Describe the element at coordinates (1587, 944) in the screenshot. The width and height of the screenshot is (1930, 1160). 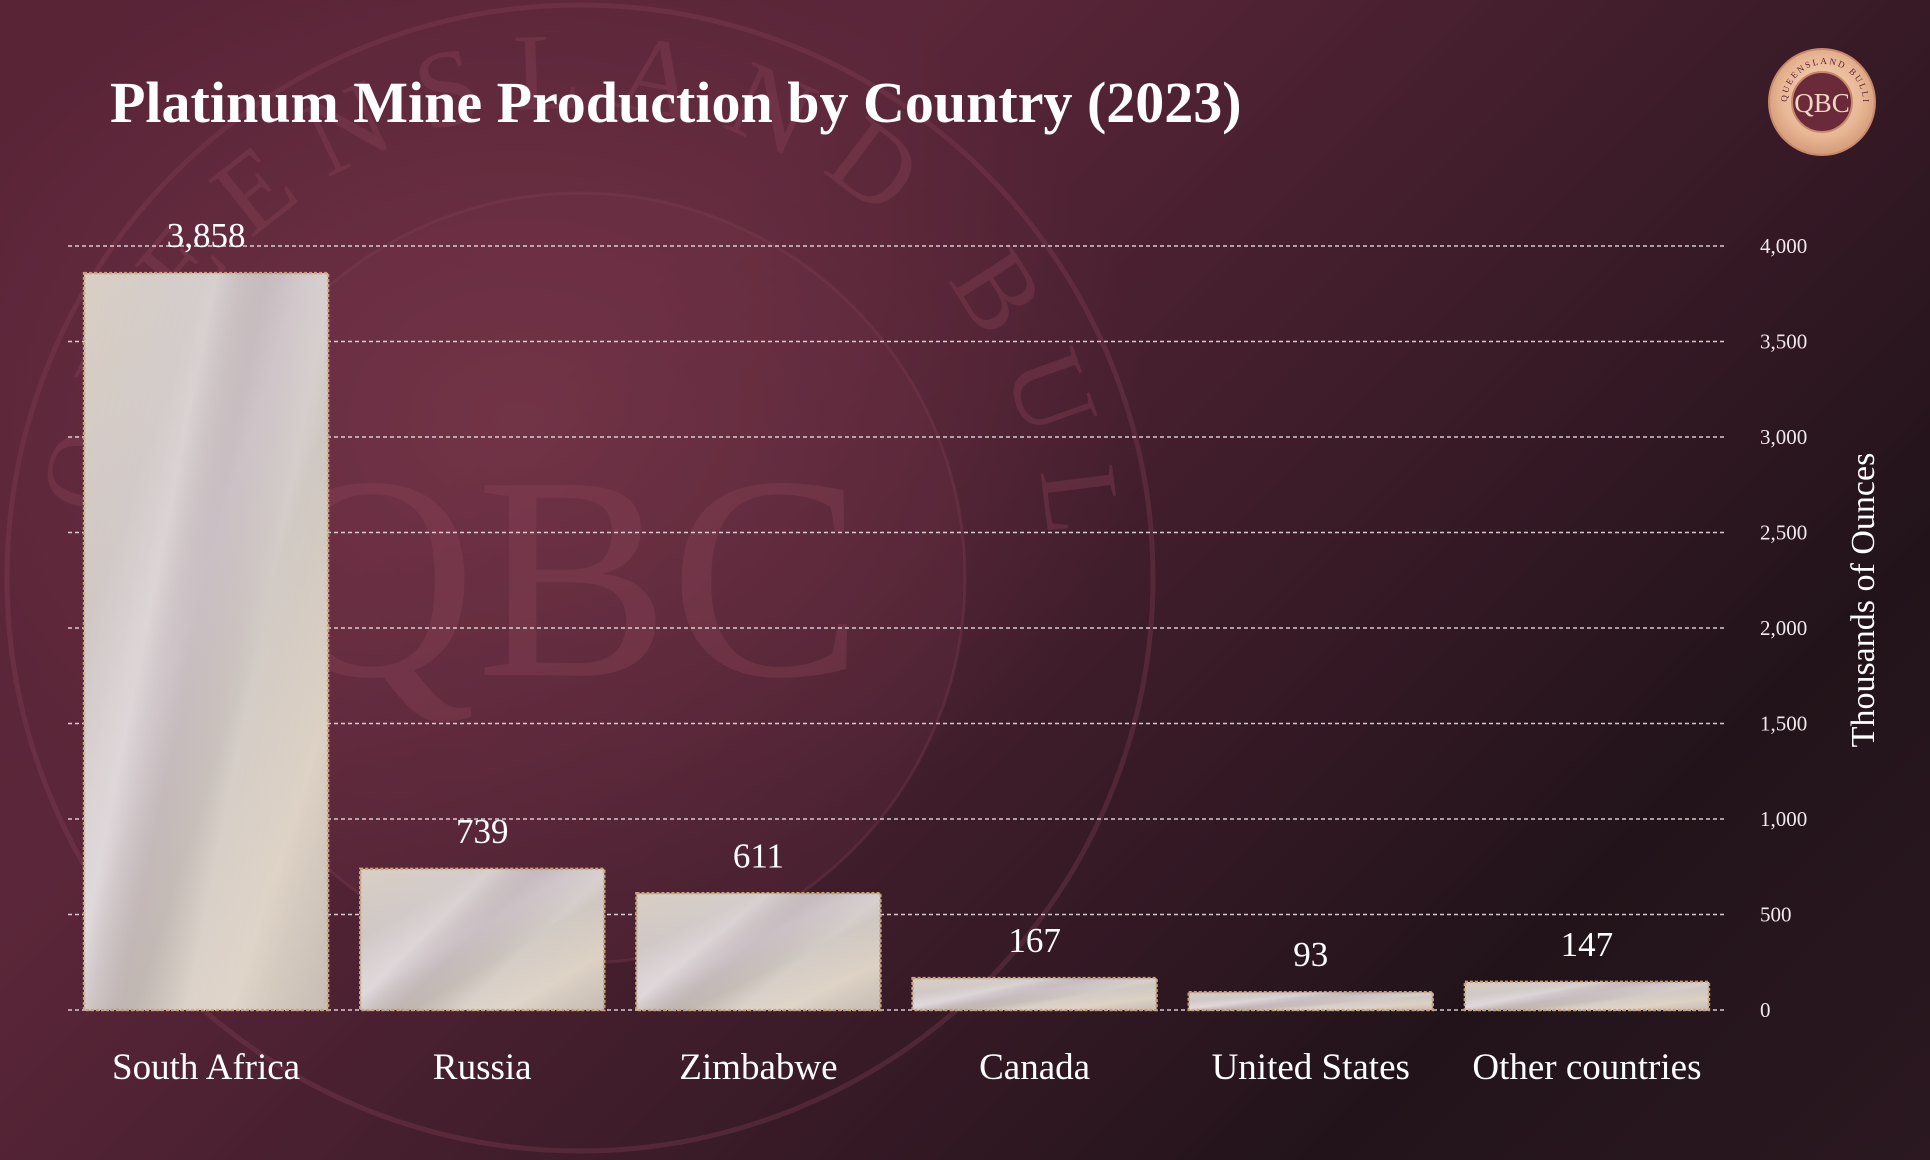
I see `bar-value-label: 147` at that location.